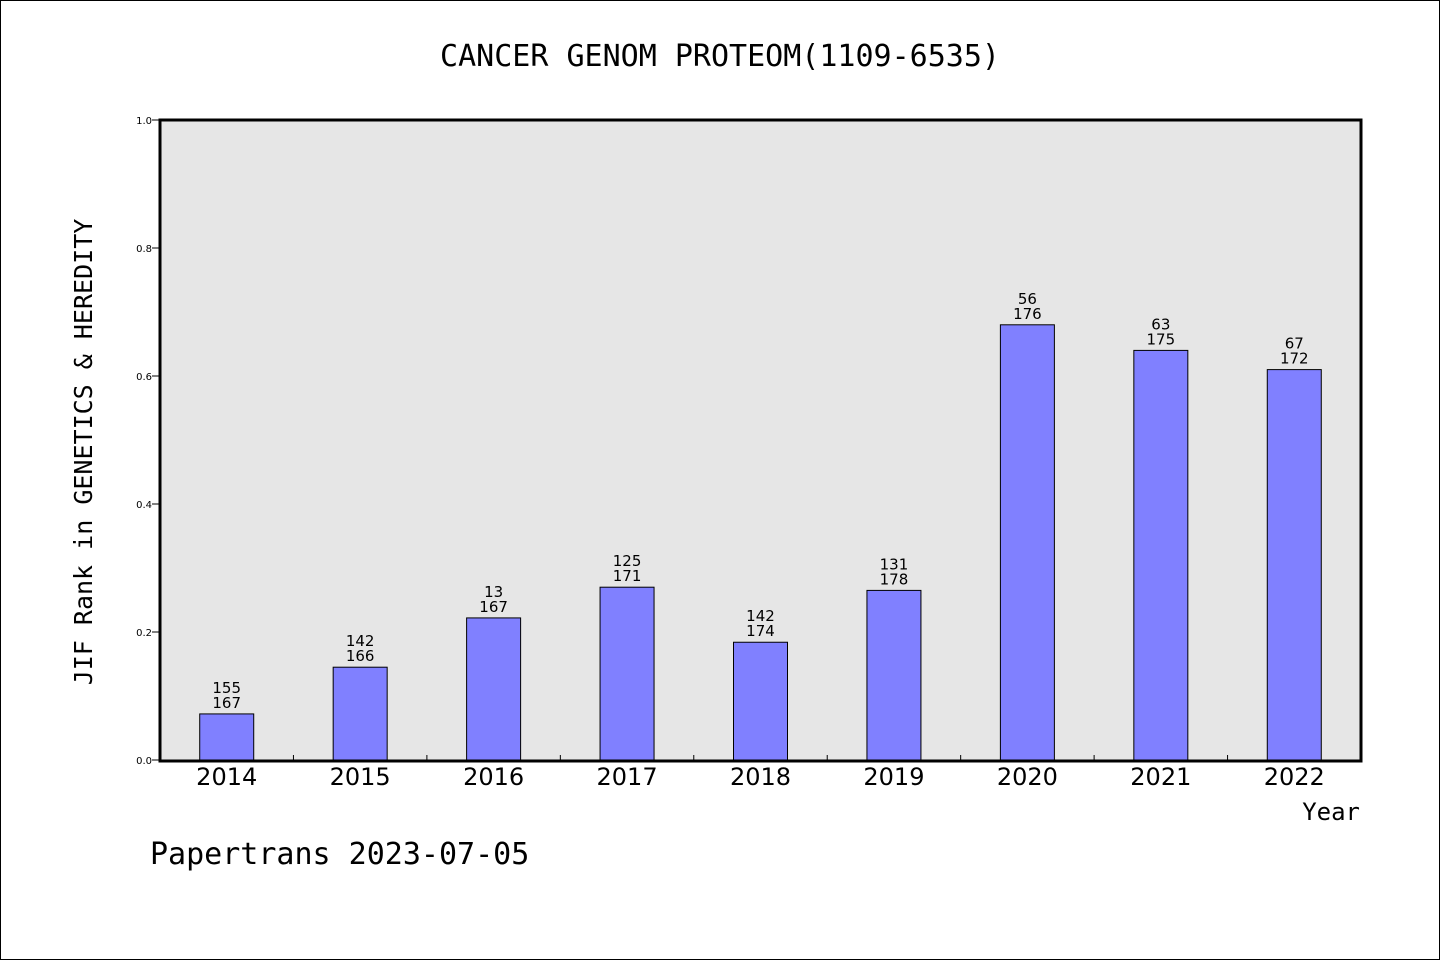 The width and height of the screenshot is (1440, 960). What do you see at coordinates (760, 631) in the screenshot?
I see `bar-data-label-bottom: 174` at bounding box center [760, 631].